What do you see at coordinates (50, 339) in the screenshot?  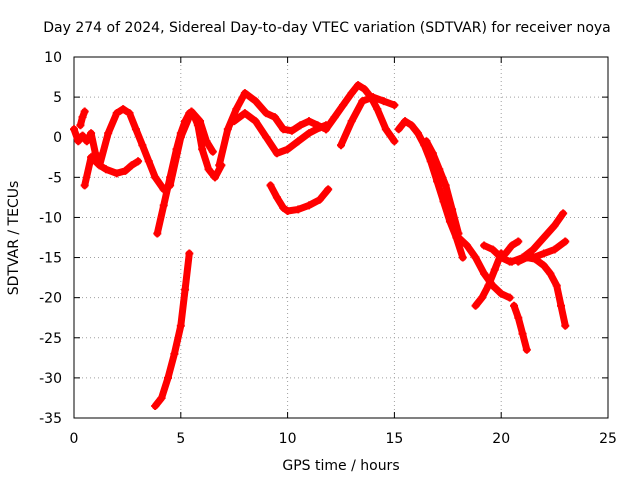 I see `y-tick-label: -25` at bounding box center [50, 339].